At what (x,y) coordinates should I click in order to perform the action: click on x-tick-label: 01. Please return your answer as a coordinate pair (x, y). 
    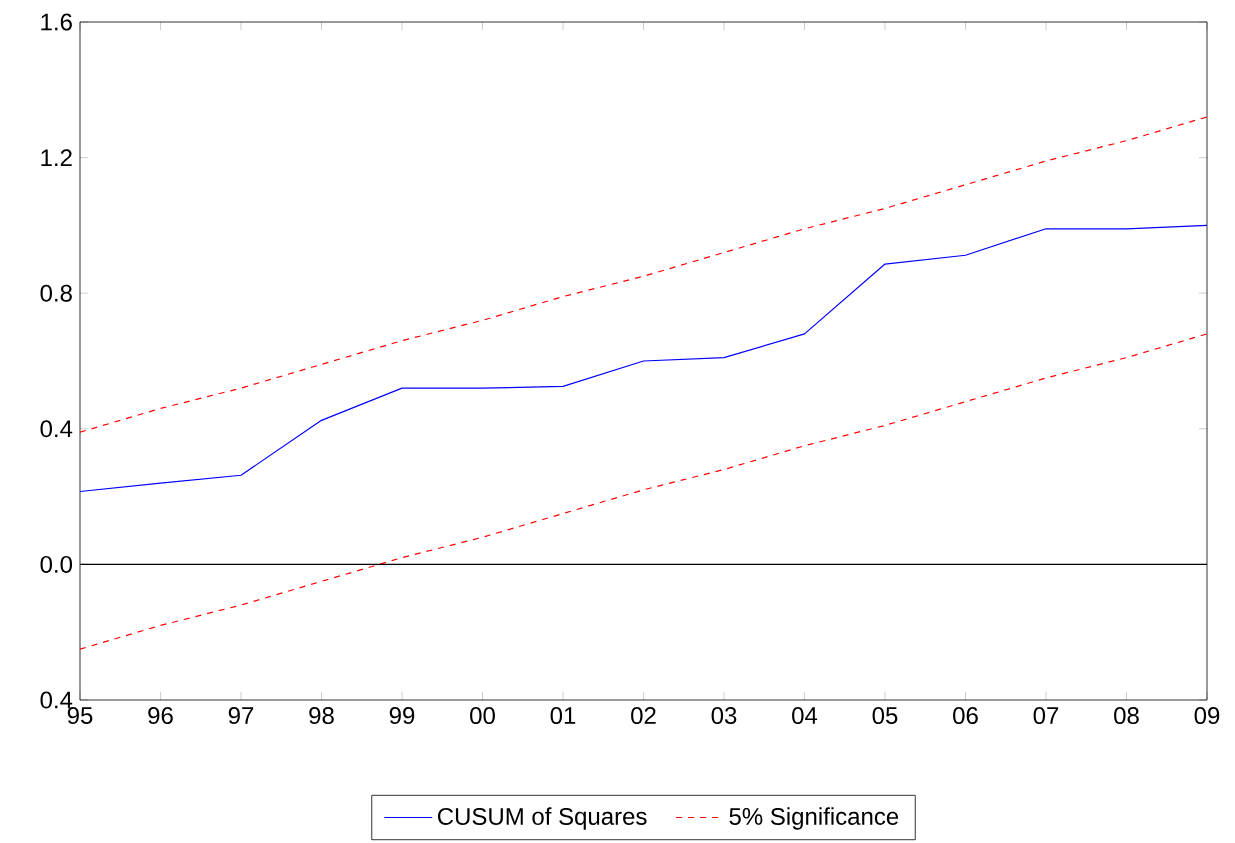
    Looking at the image, I should click on (563, 716).